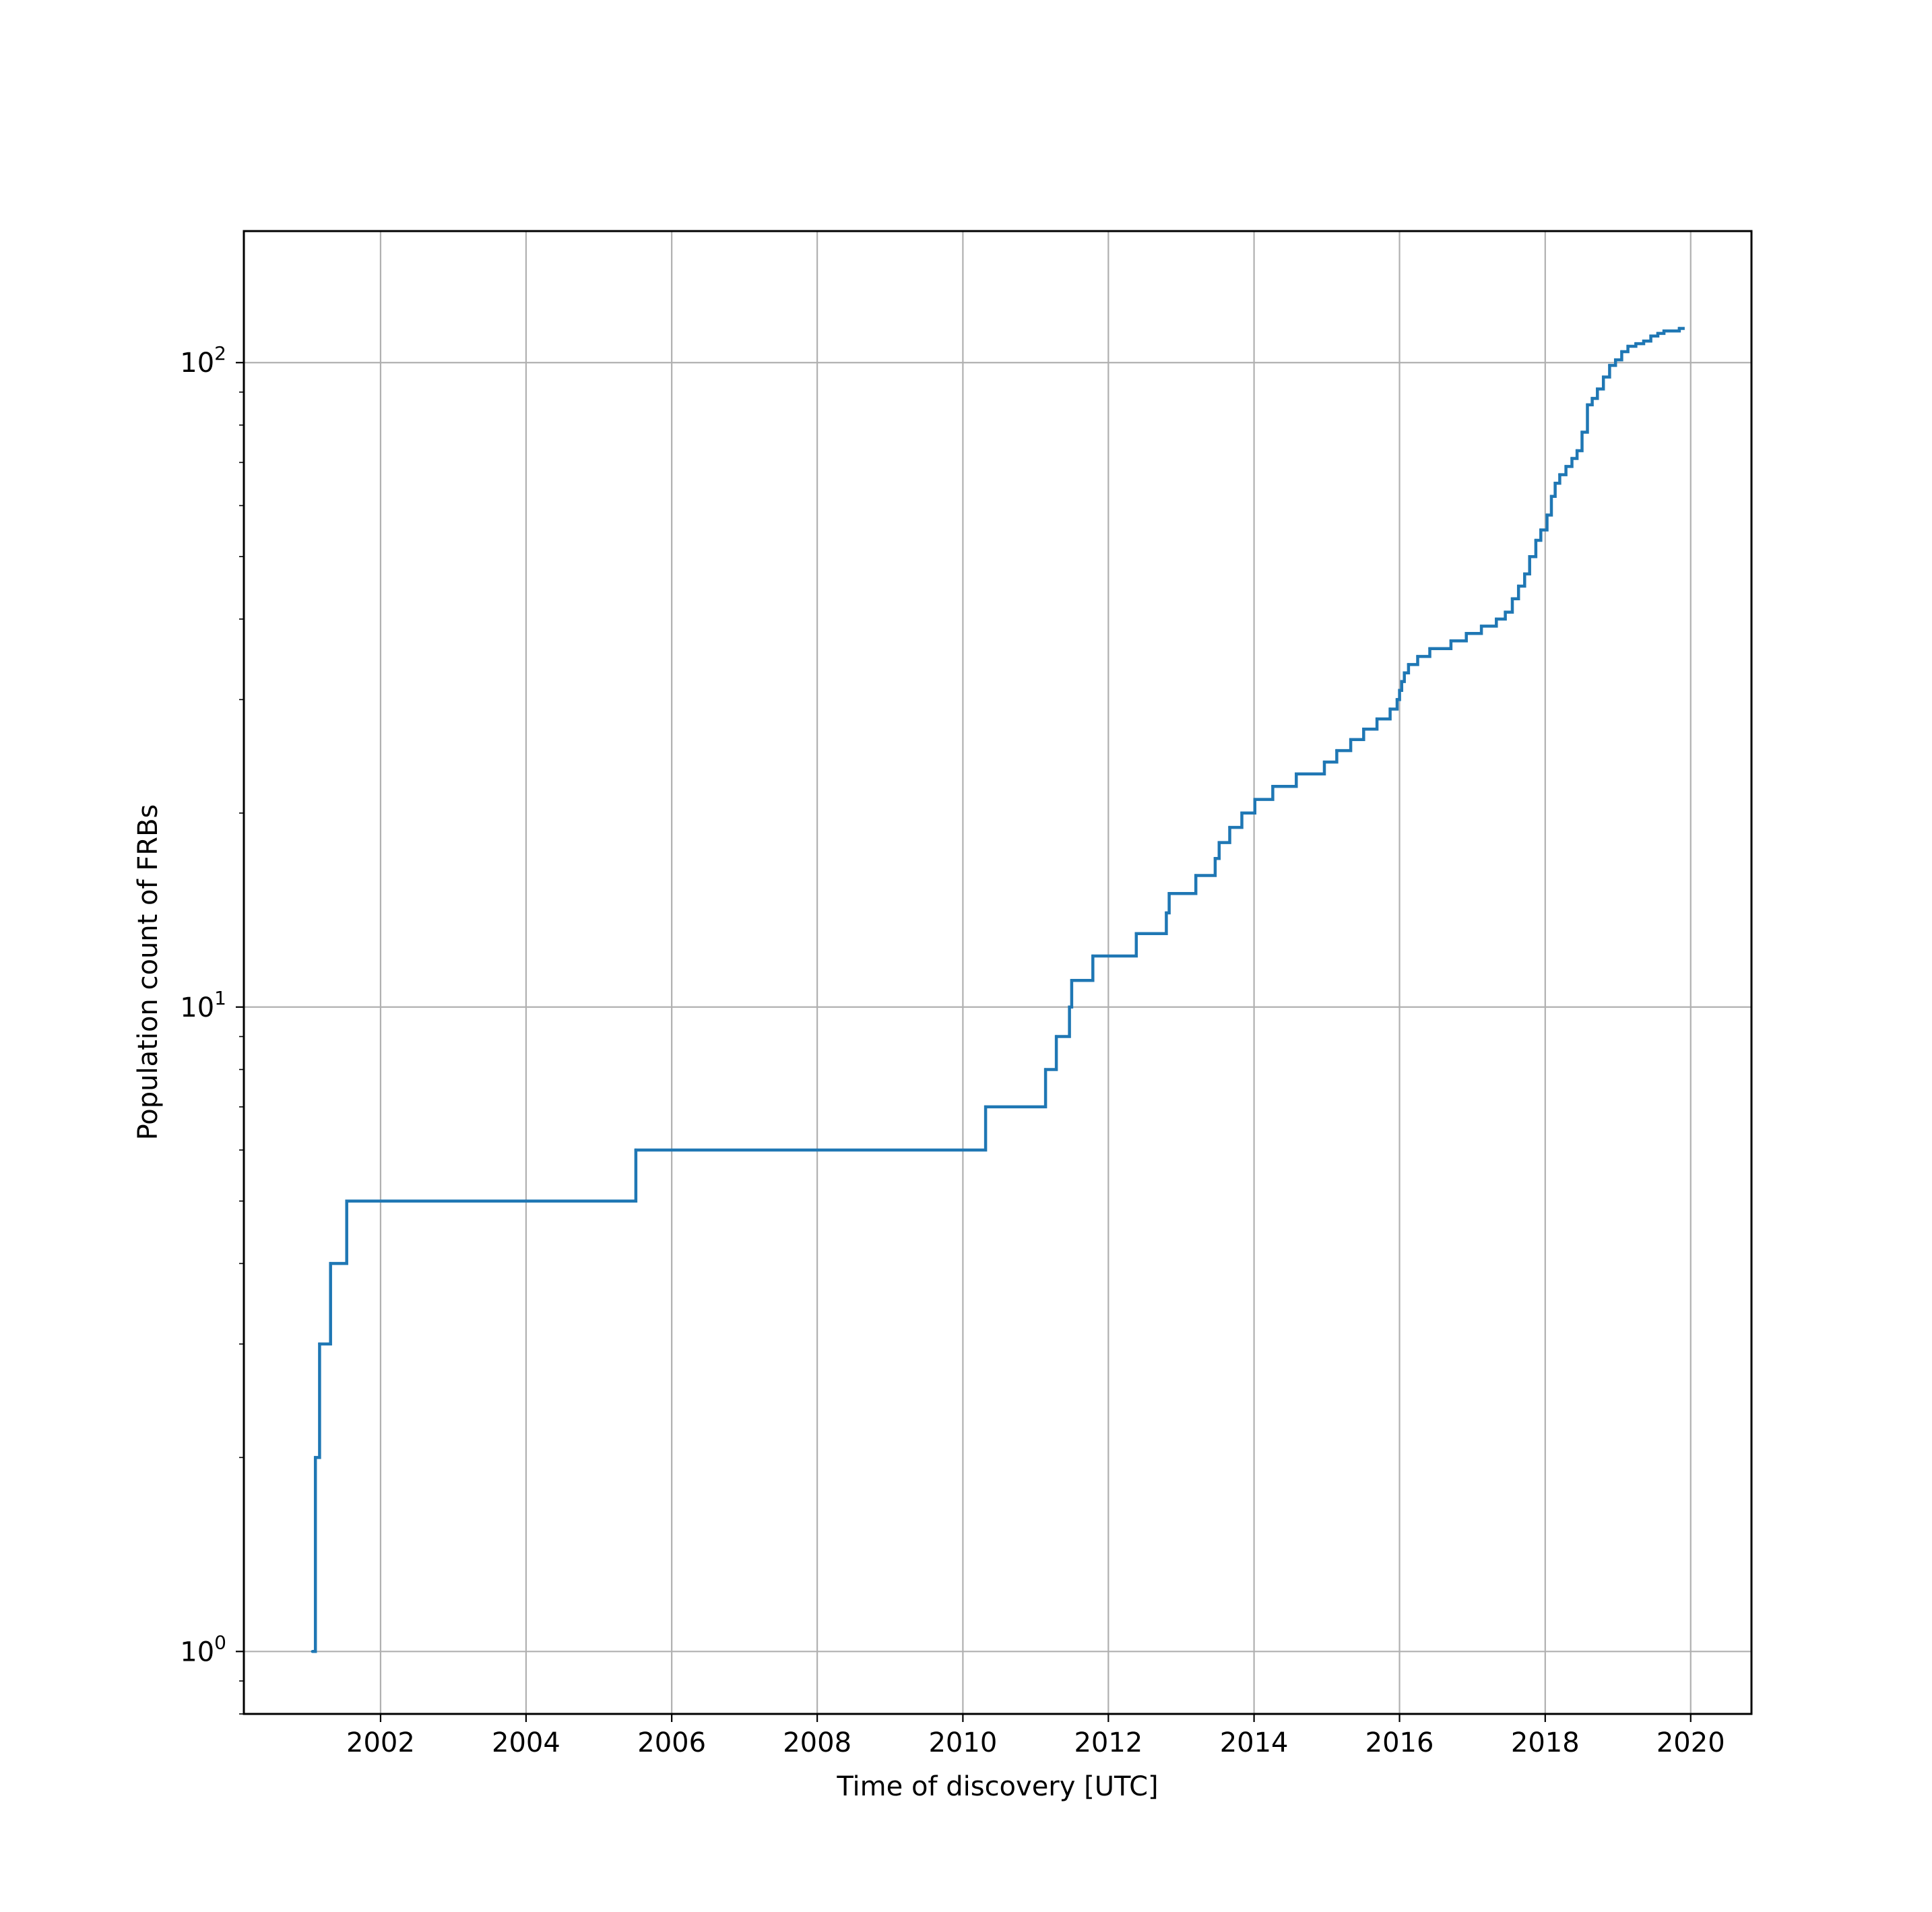  What do you see at coordinates (1690, 1742) in the screenshot?
I see `x-tick-label: 2020` at bounding box center [1690, 1742].